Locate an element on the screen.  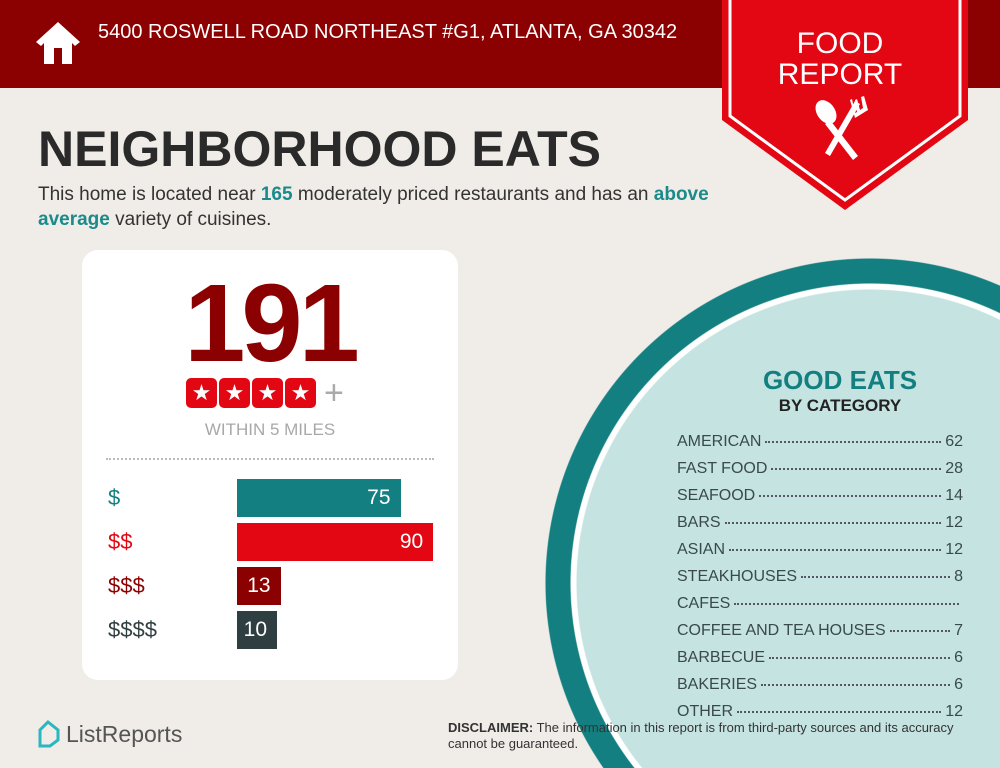
listreports-logo: ListReports is located at coordinates (109, 734).